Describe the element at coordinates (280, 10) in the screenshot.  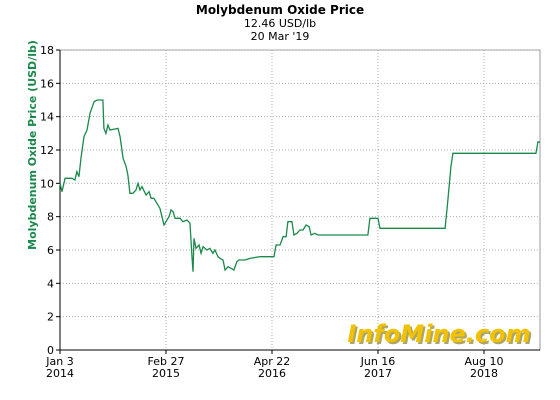
I see `chart-title: Molybdenum Oxide Price` at that location.